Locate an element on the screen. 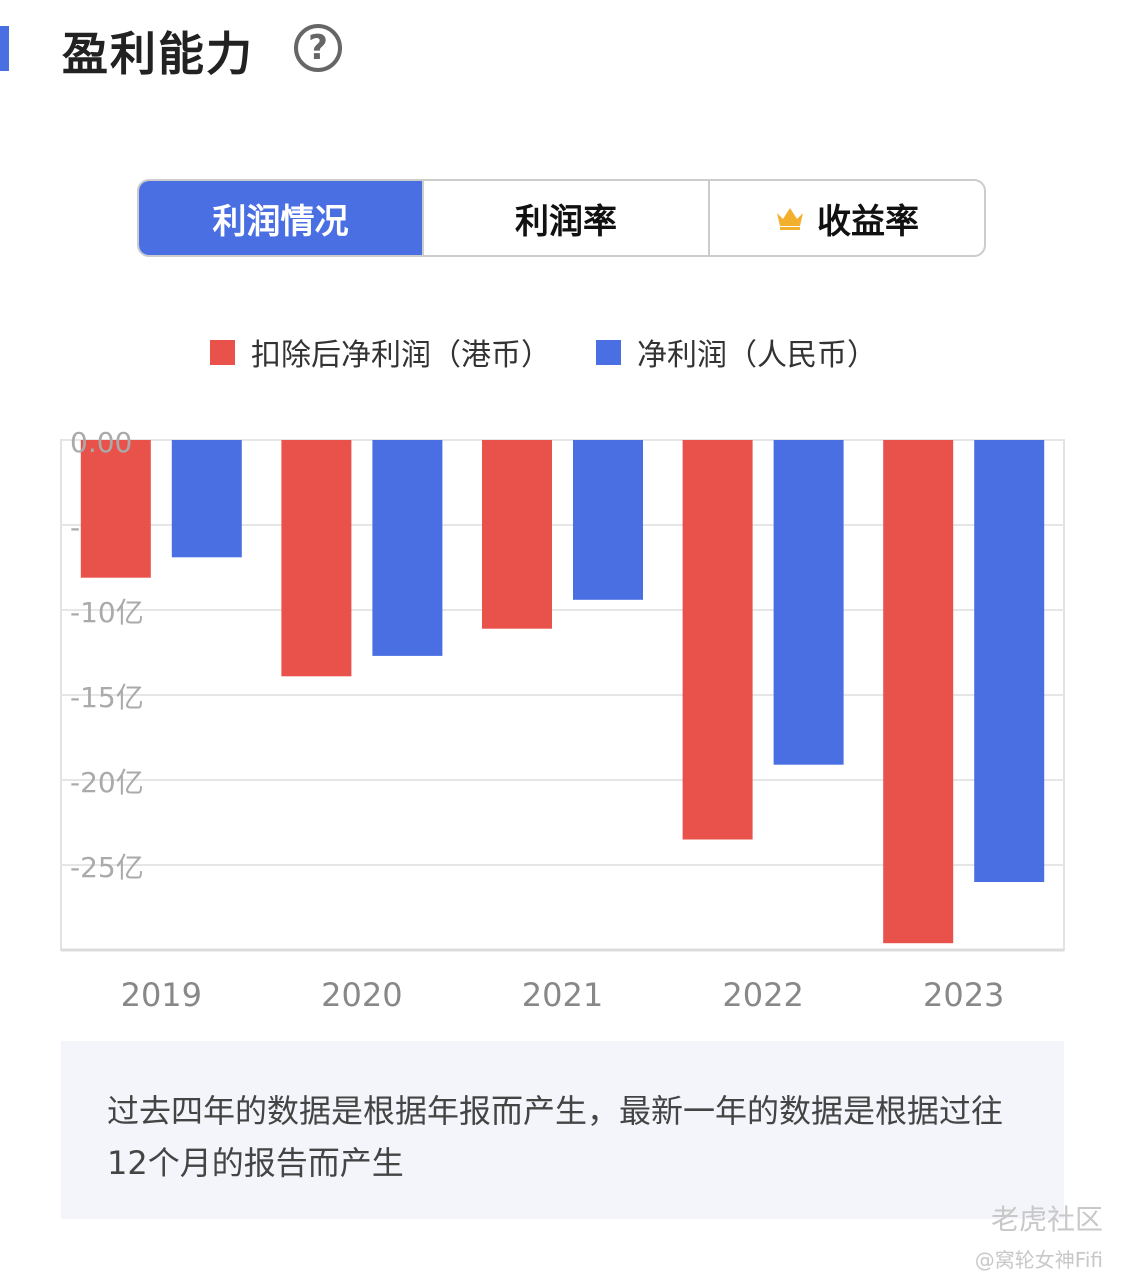  x-tick-label: 2023 is located at coordinates (963, 995).